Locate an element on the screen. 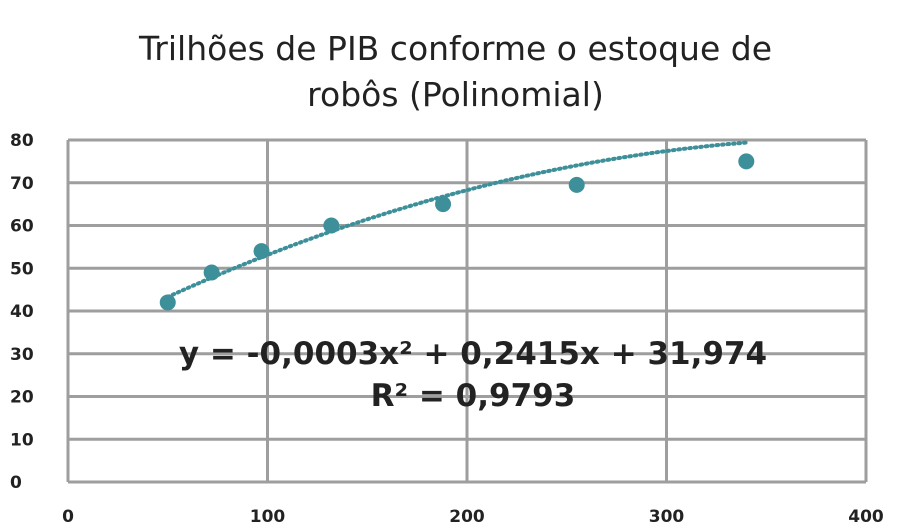 The height and width of the screenshot is (530, 911). y-tick-label: 40 is located at coordinates (22, 312).